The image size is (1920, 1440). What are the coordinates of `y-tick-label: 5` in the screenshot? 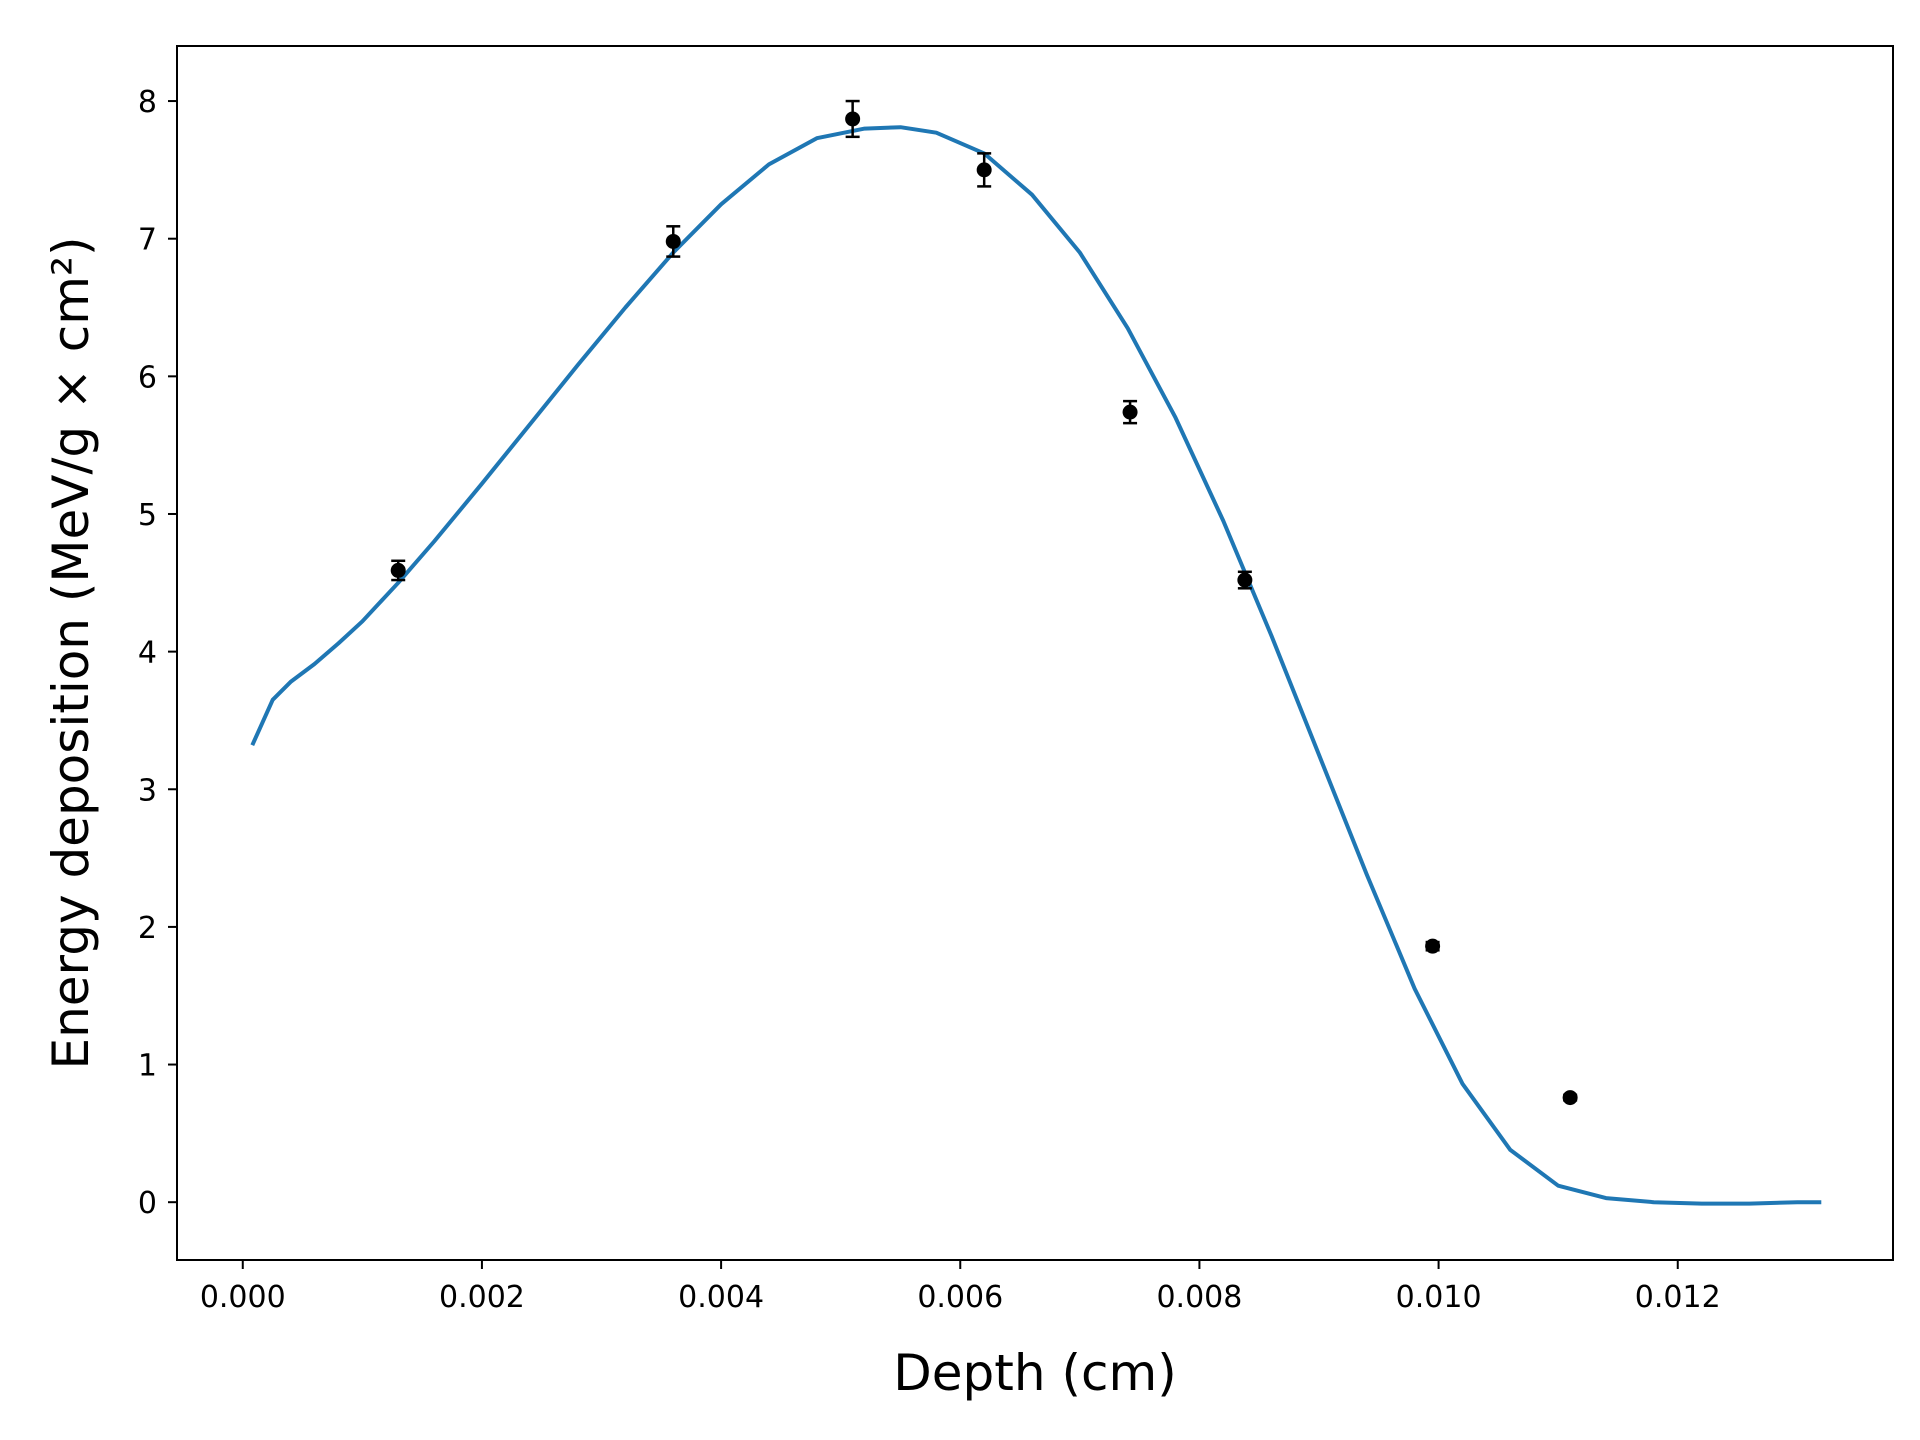 It's located at (147, 515).